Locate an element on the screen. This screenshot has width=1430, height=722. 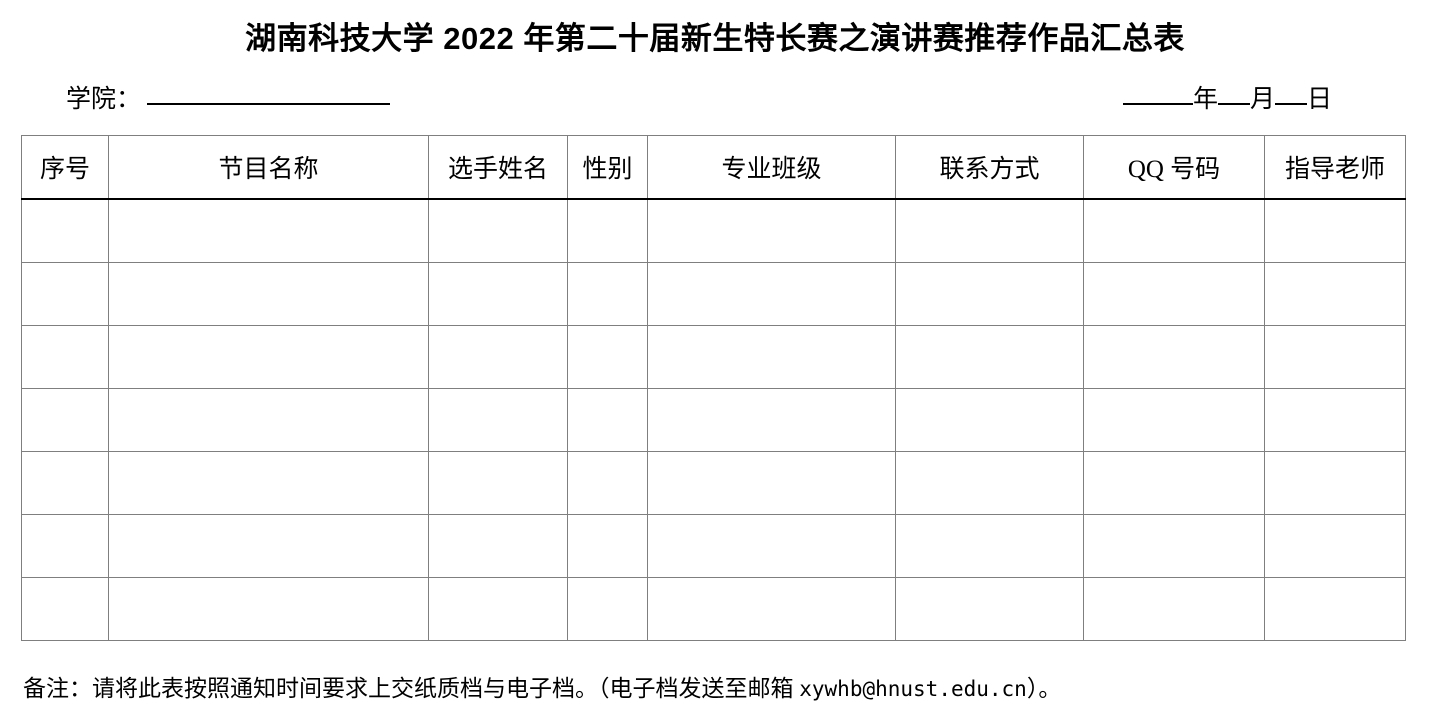
date-field: 年月日 is located at coordinates (1227, 100).